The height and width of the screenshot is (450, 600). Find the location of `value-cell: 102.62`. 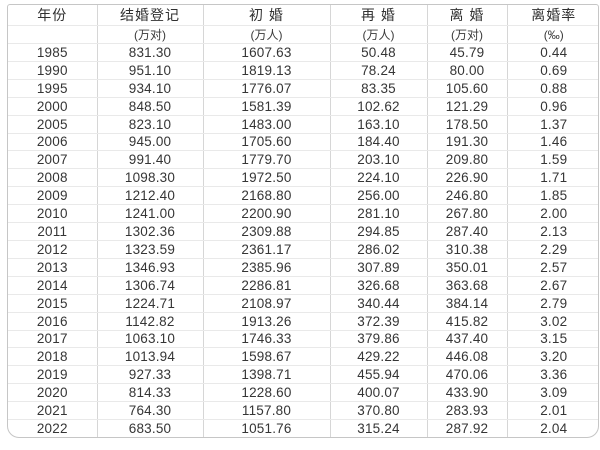

value-cell: 102.62 is located at coordinates (379, 106).